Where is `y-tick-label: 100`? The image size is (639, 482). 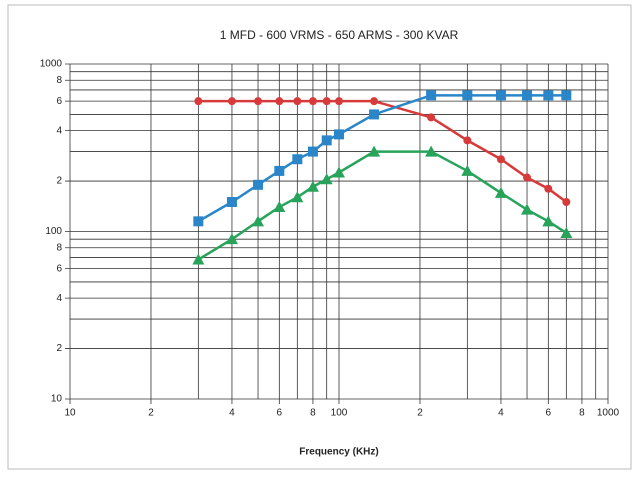
y-tick-label: 100 is located at coordinates (53, 231).